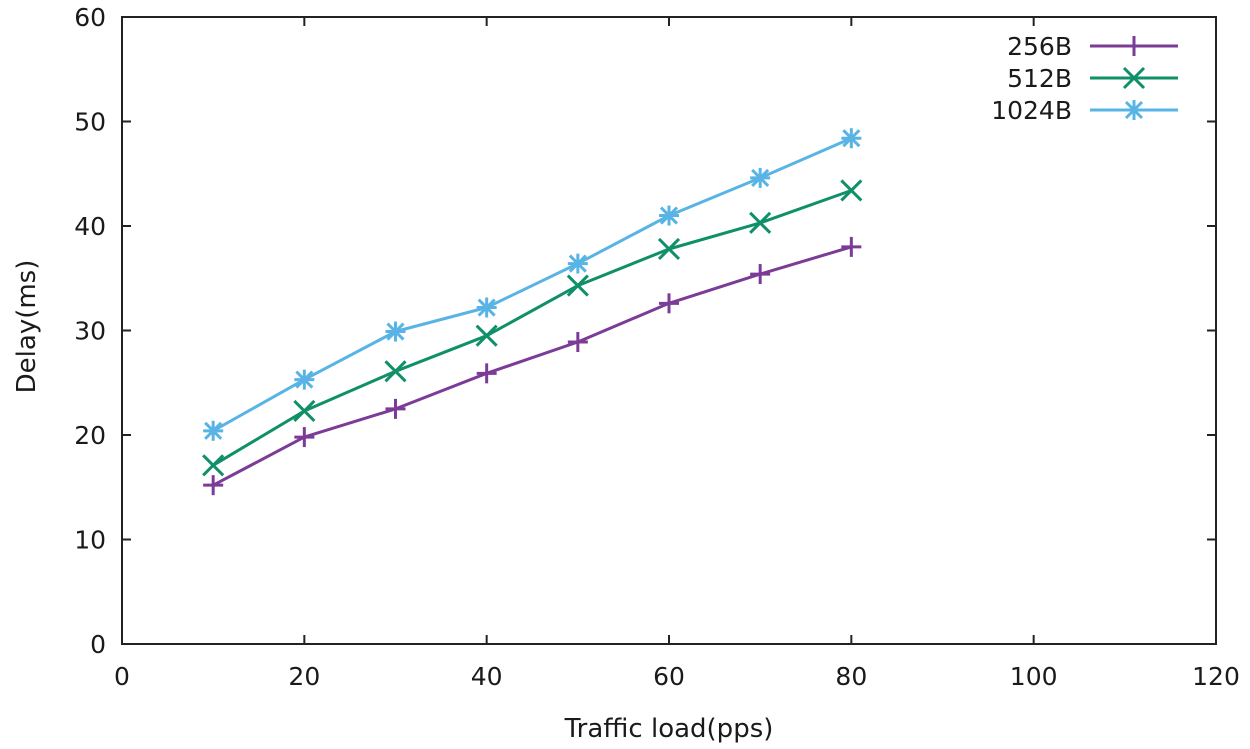 This screenshot has height=749, width=1250. I want to click on y-tick-label: 60, so click(90, 17).